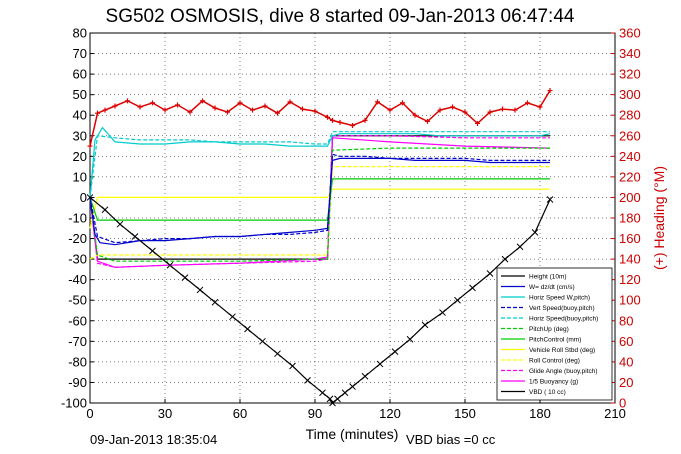 The width and height of the screenshot is (681, 454). I want to click on y-tick-label: -30, so click(77, 259).